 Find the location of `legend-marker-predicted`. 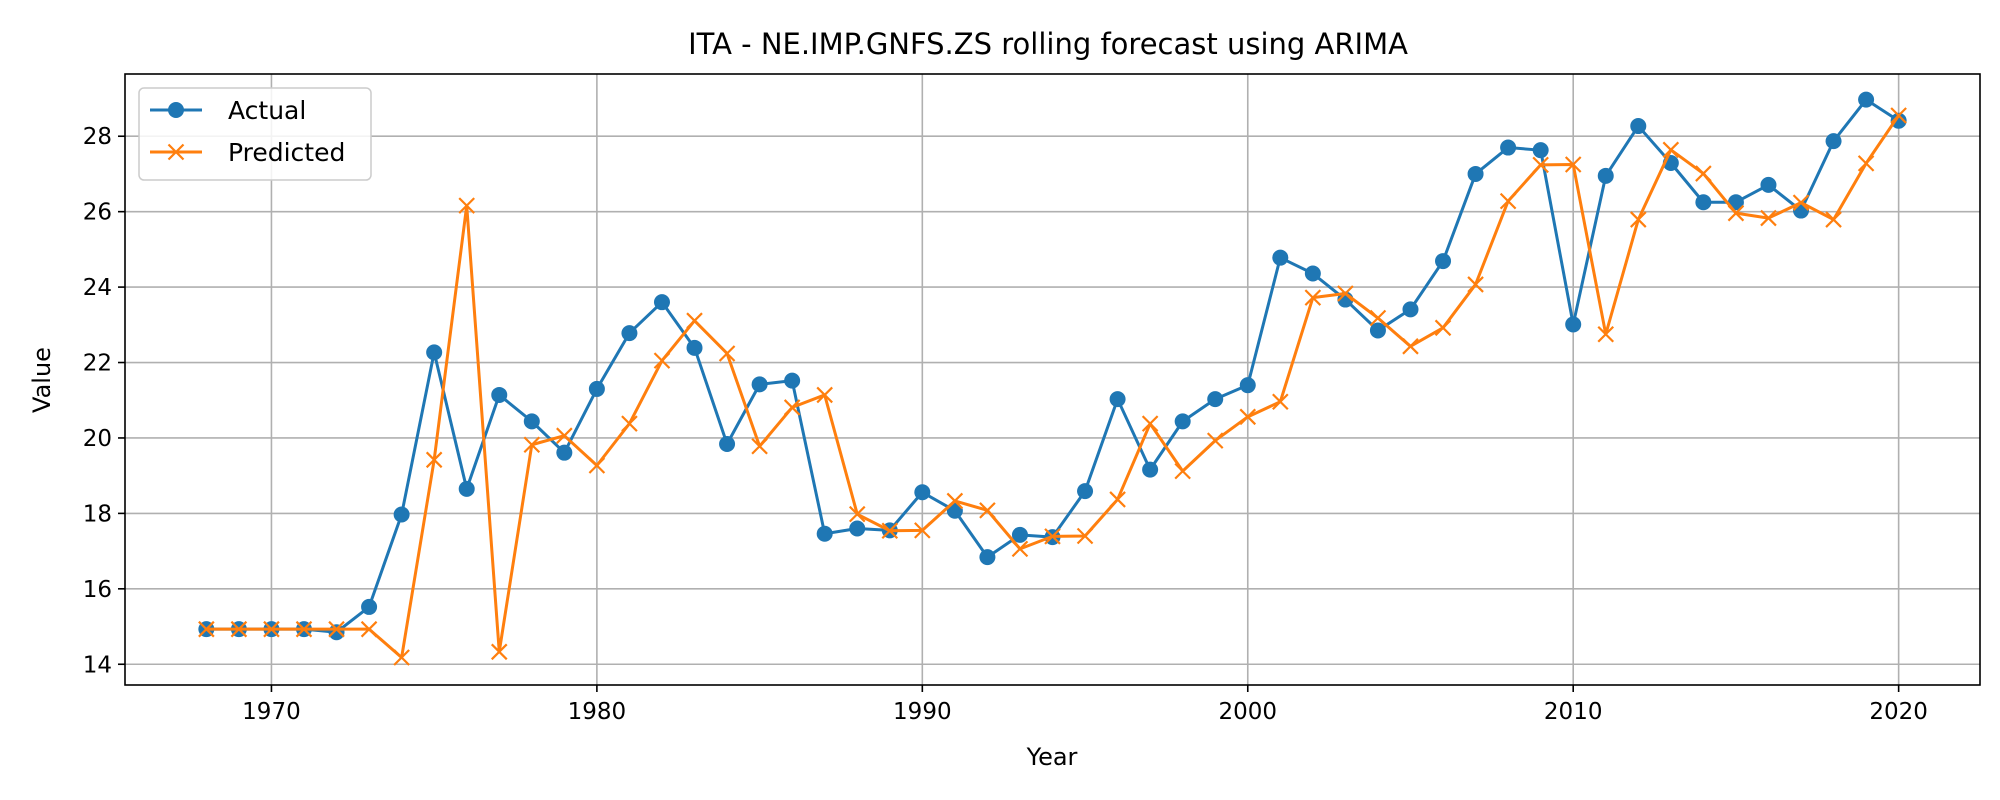

legend-marker-predicted is located at coordinates (176, 152).